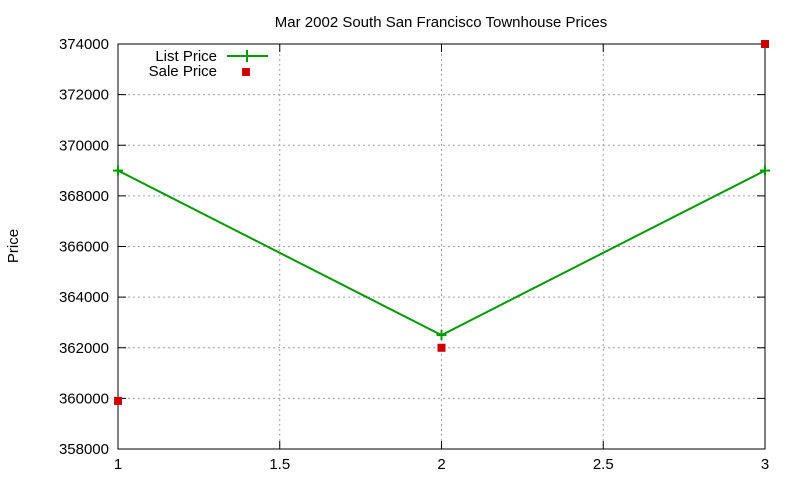  Describe the element at coordinates (84, 297) in the screenshot. I see `y-tick-label: 364000` at that location.